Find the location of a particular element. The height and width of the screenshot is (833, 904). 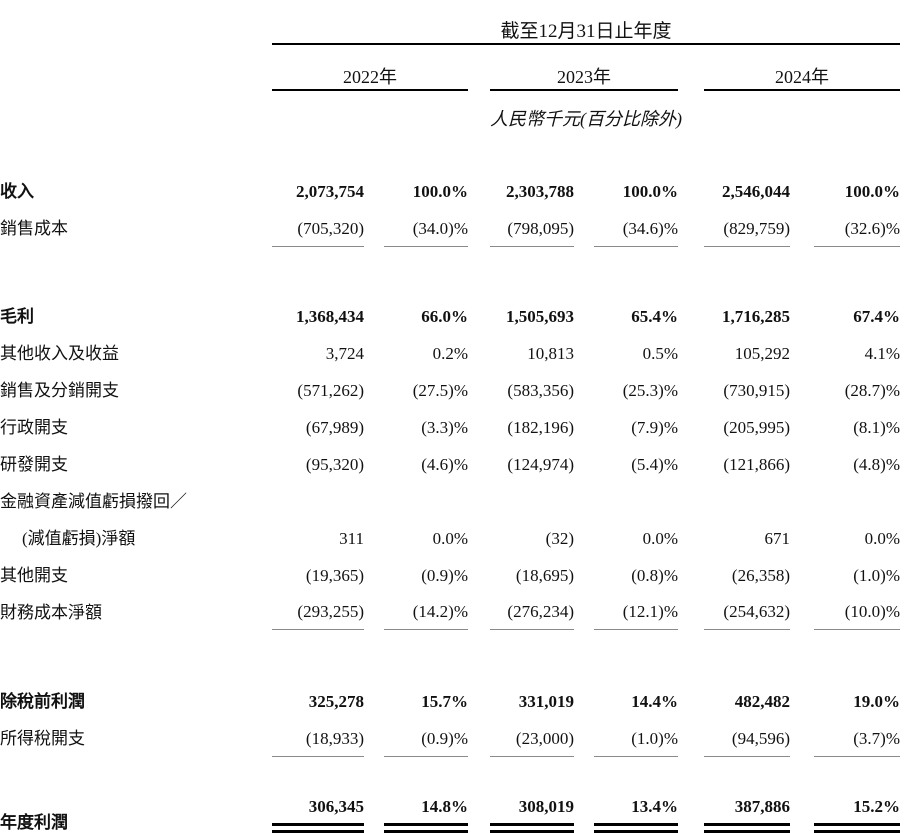

amount-value: 387,886 is located at coordinates (762, 806).